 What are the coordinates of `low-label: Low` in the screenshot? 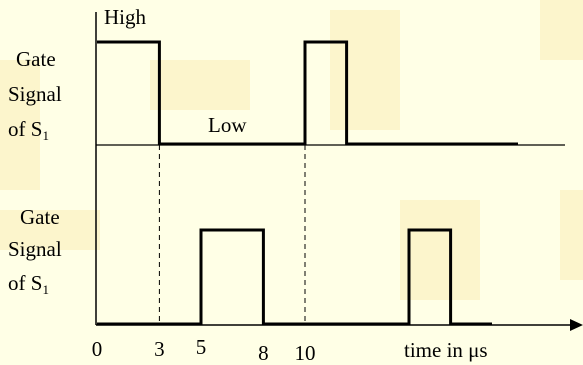 It's located at (227, 125).